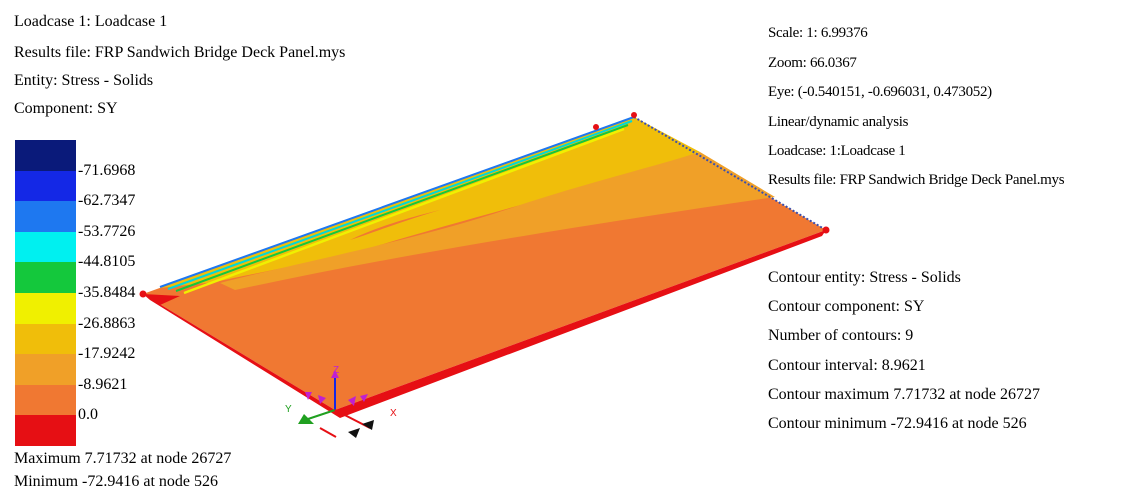 This screenshot has height=493, width=1140. What do you see at coordinates (393, 413) in the screenshot?
I see `x-axis-label: X` at bounding box center [393, 413].